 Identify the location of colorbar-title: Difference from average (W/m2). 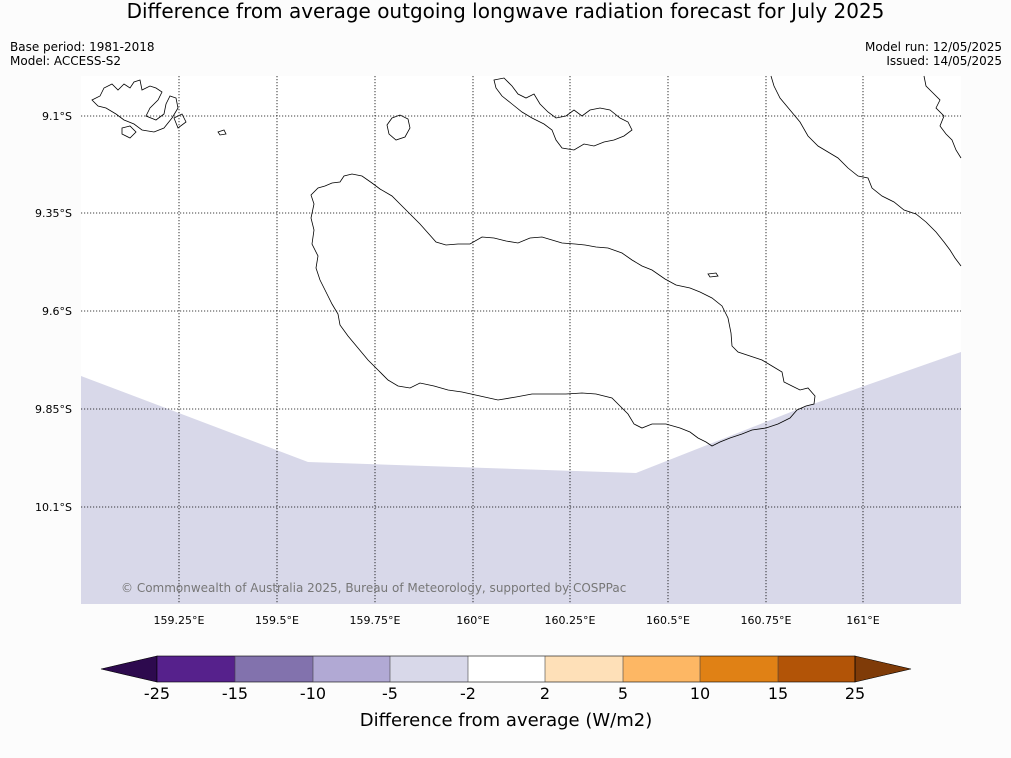
(506, 720).